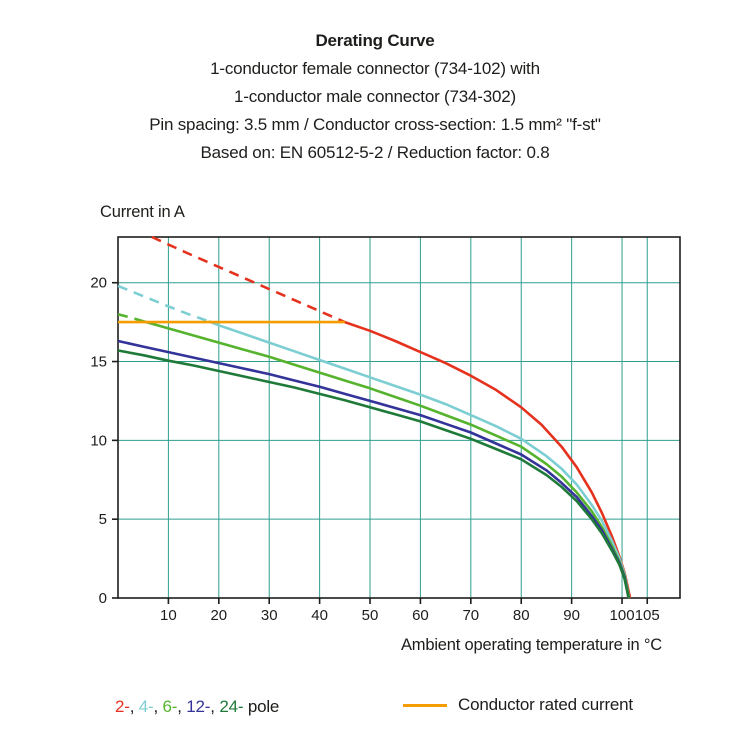 The image size is (750, 750). Describe the element at coordinates (545, 704) in the screenshot. I see `rated-current-label: Conductor rated current` at that location.